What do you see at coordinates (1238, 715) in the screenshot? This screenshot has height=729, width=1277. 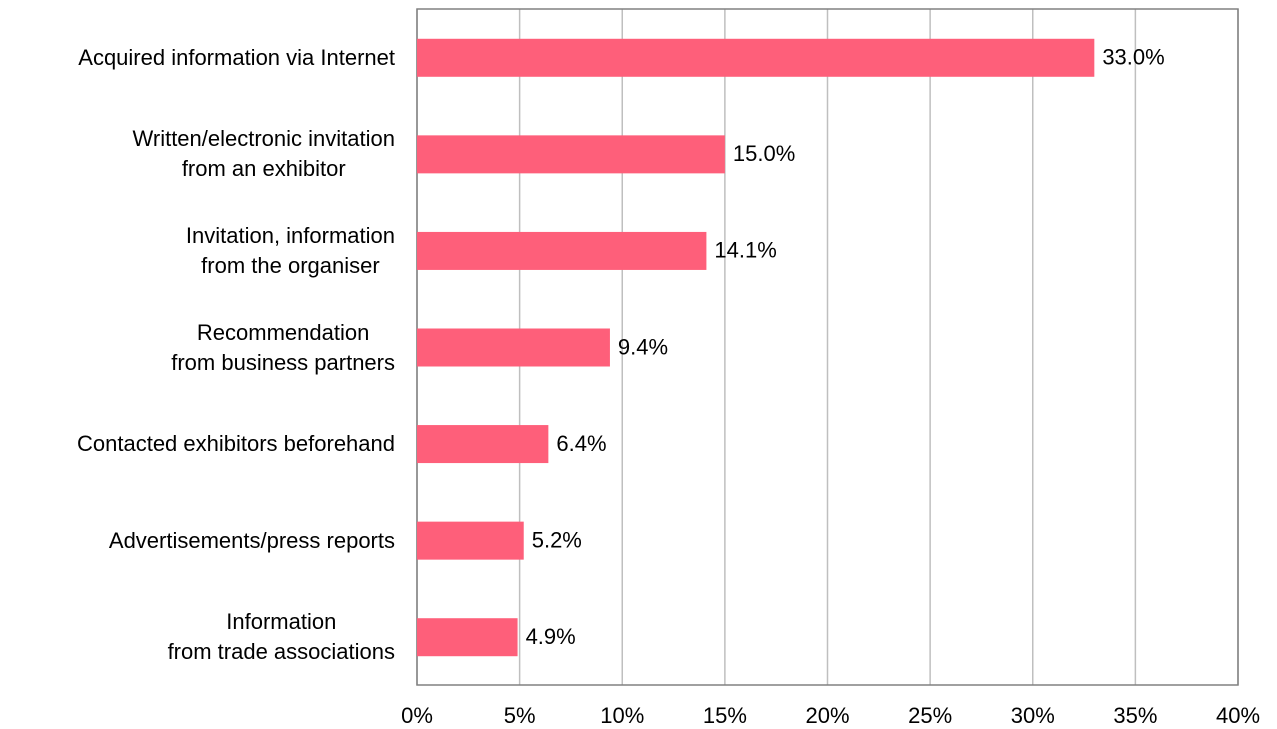 I see `x-tick-label: 40%` at bounding box center [1238, 715].